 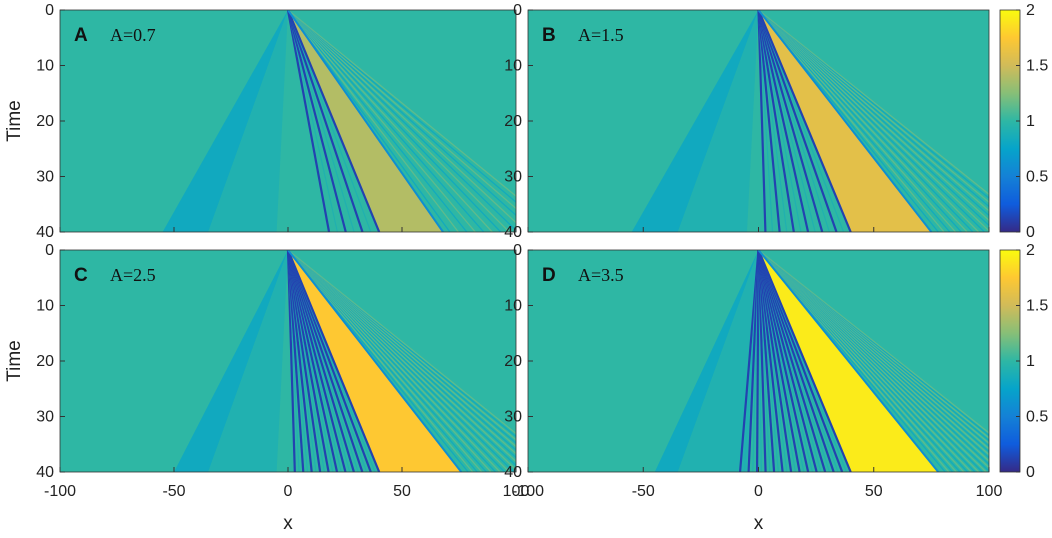 I want to click on colorbar-tick-label: 1, so click(x=1030, y=361).